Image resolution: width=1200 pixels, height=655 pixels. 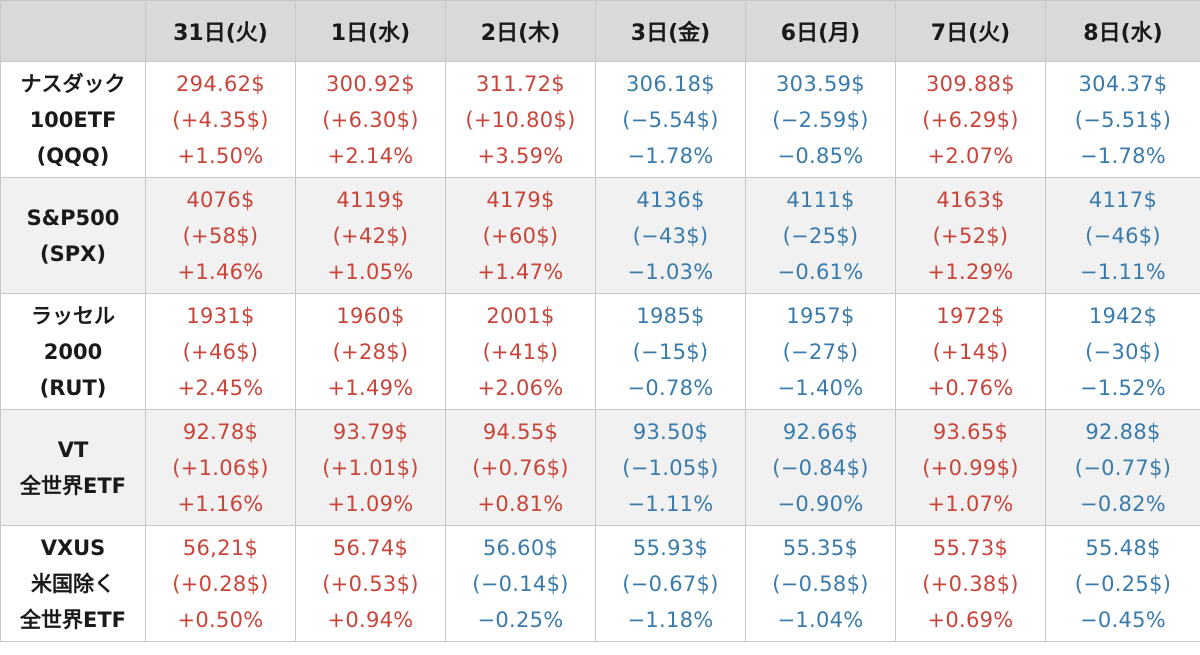 What do you see at coordinates (73, 217) in the screenshot?
I see `row-label-line: S&P500` at bounding box center [73, 217].